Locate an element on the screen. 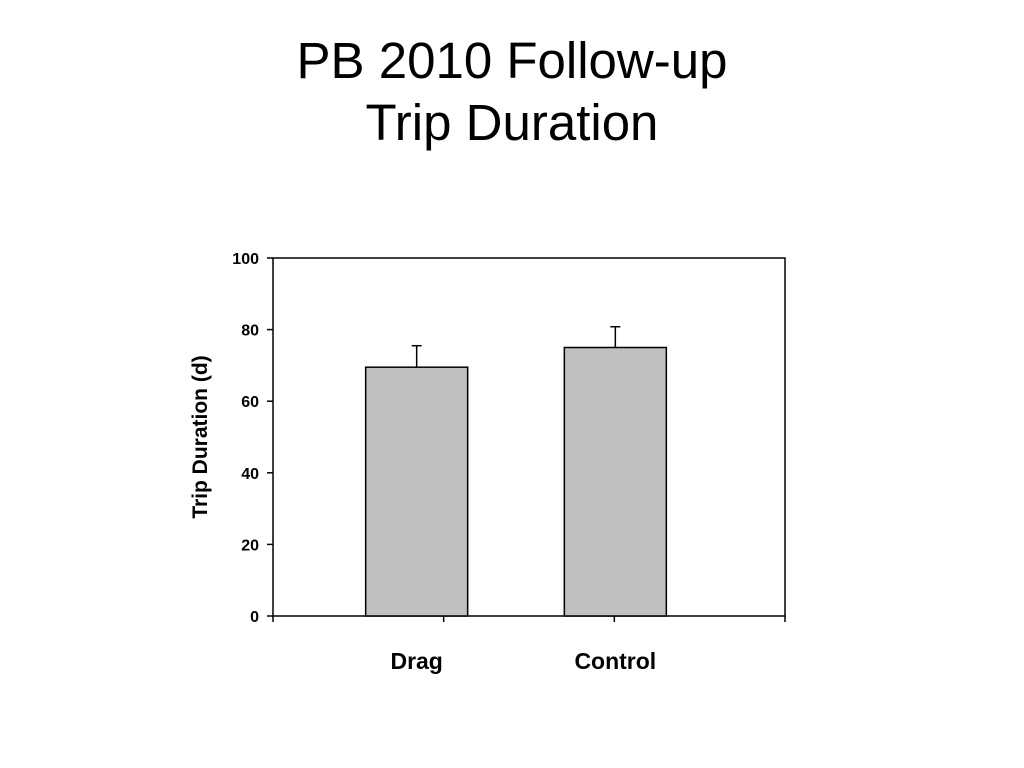  y-tick-label: 20 is located at coordinates (250, 545).